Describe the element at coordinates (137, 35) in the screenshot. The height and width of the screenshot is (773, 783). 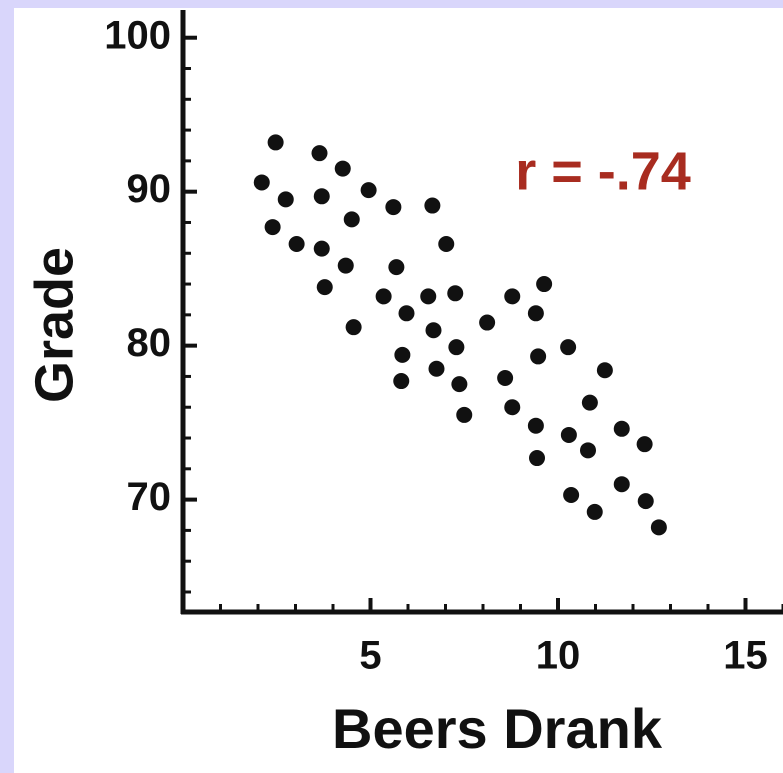
I see `y-tick-label: 100` at that location.